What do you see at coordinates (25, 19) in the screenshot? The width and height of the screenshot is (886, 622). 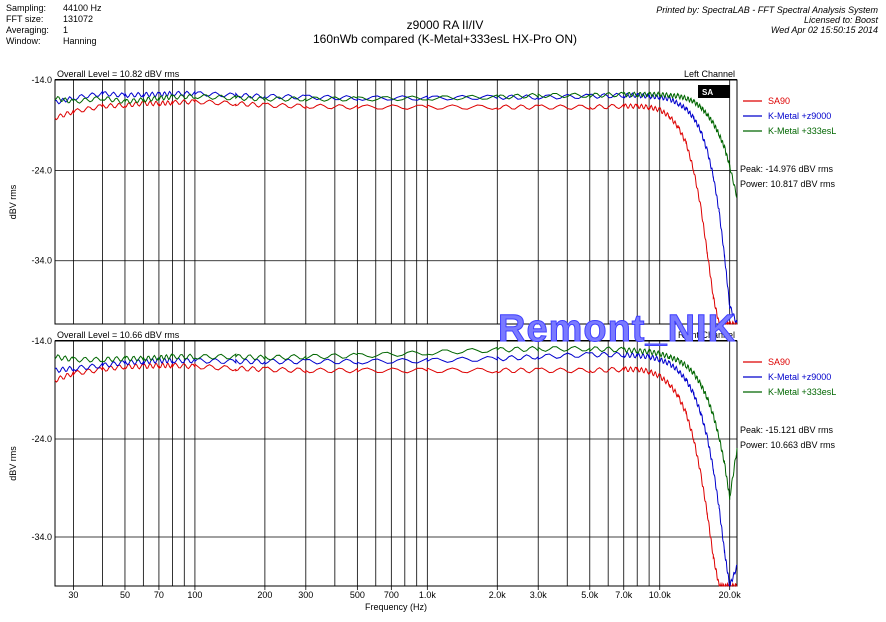 I see `meta-fftsize-label: FFT size:` at bounding box center [25, 19].